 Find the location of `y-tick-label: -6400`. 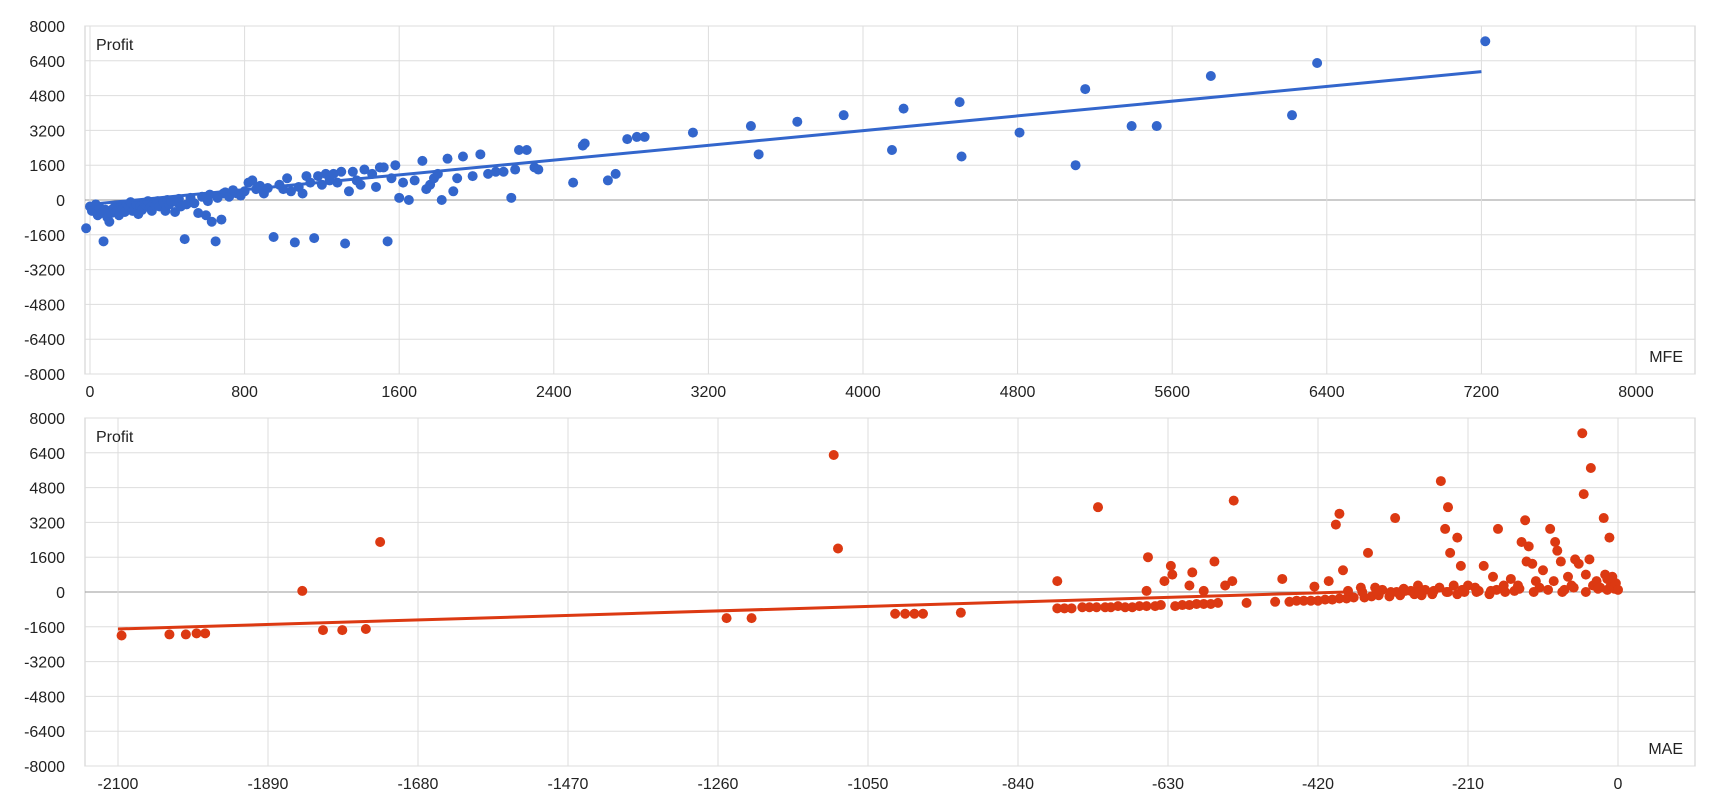

y-tick-label: -6400 is located at coordinates (44, 732).